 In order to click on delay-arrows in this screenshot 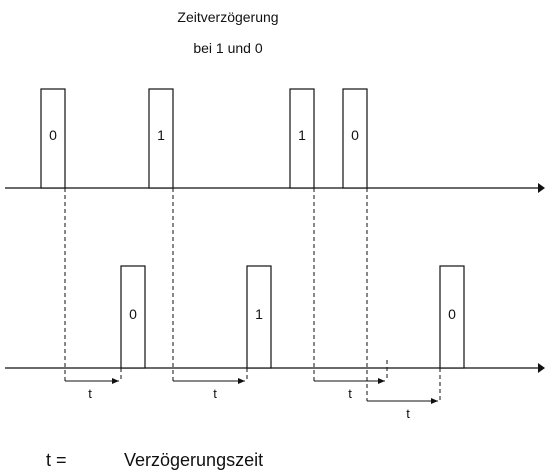, I will do `click(251, 391)`.